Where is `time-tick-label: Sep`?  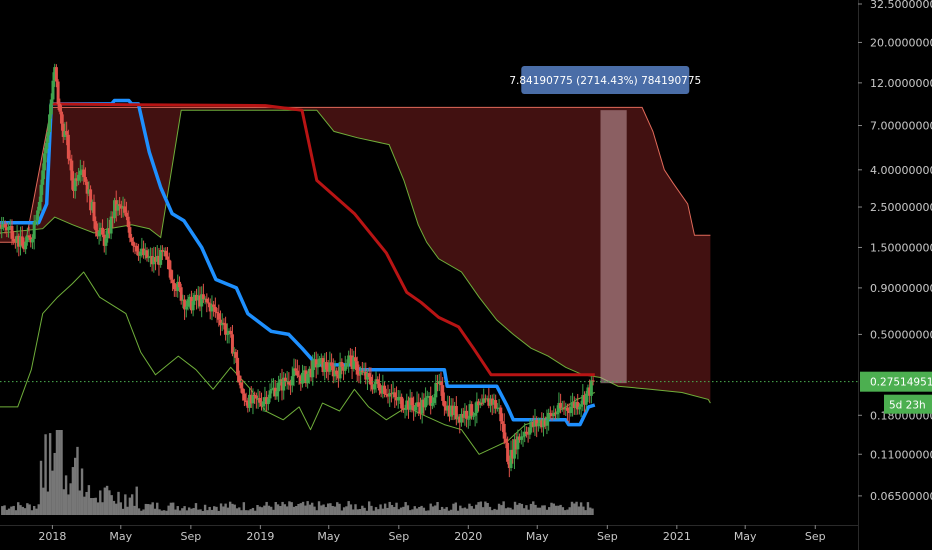 time-tick-label: Sep is located at coordinates (607, 536).